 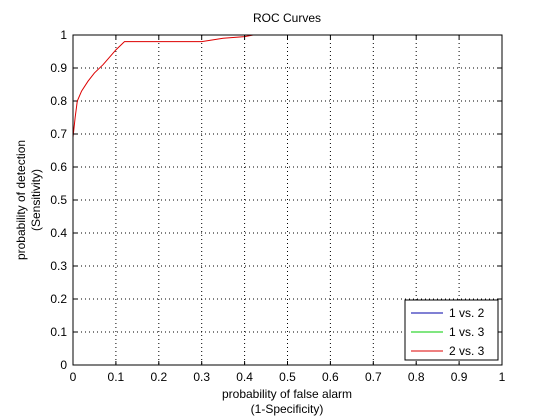 I want to click on x-tick-label: 0.9, so click(x=459, y=377).